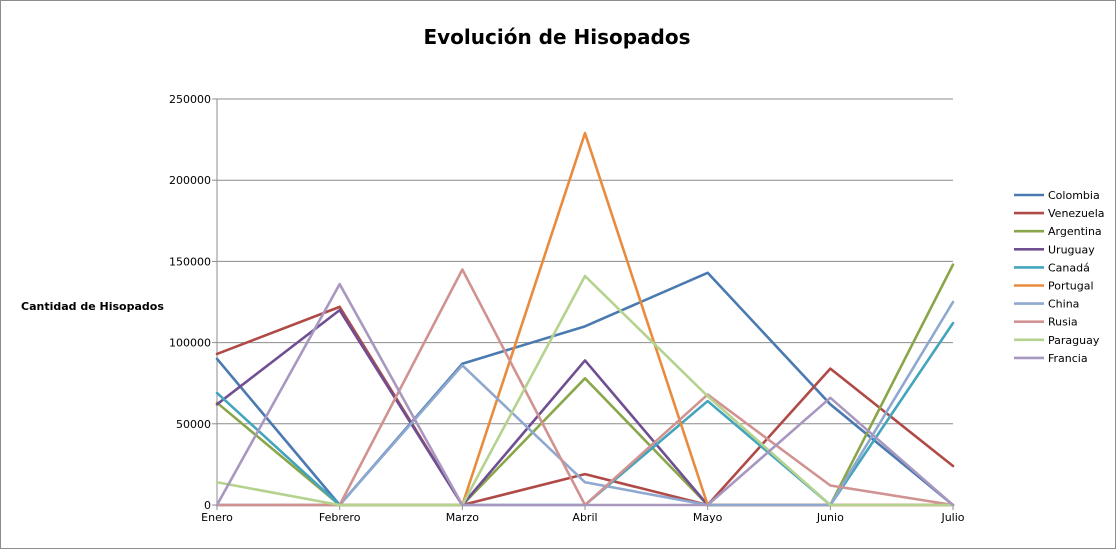 The width and height of the screenshot is (1116, 549). Describe the element at coordinates (1071, 286) in the screenshot. I see `legend-label-portugal: Portugal` at that location.